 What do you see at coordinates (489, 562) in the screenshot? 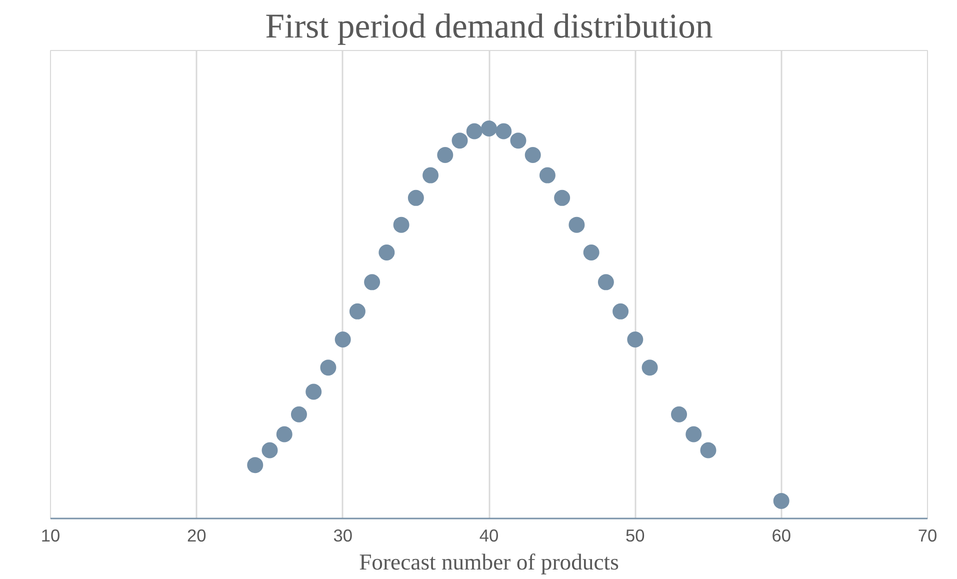
I see `x-axis-title: Forecast number of products` at bounding box center [489, 562].